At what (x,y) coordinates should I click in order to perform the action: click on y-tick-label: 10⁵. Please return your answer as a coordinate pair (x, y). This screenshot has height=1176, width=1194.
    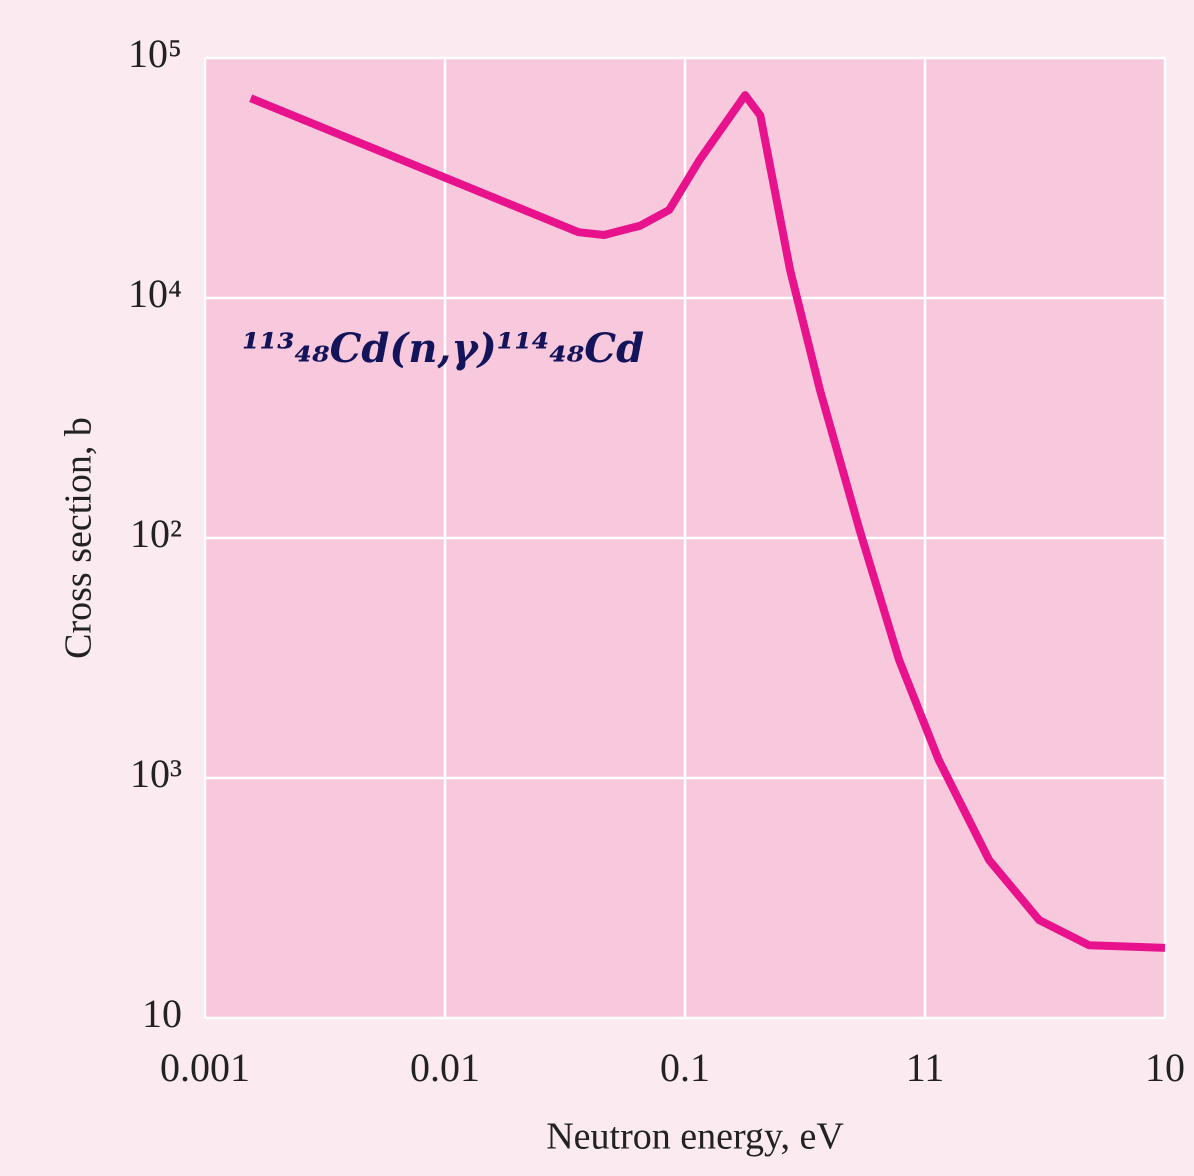
    Looking at the image, I should click on (155, 53).